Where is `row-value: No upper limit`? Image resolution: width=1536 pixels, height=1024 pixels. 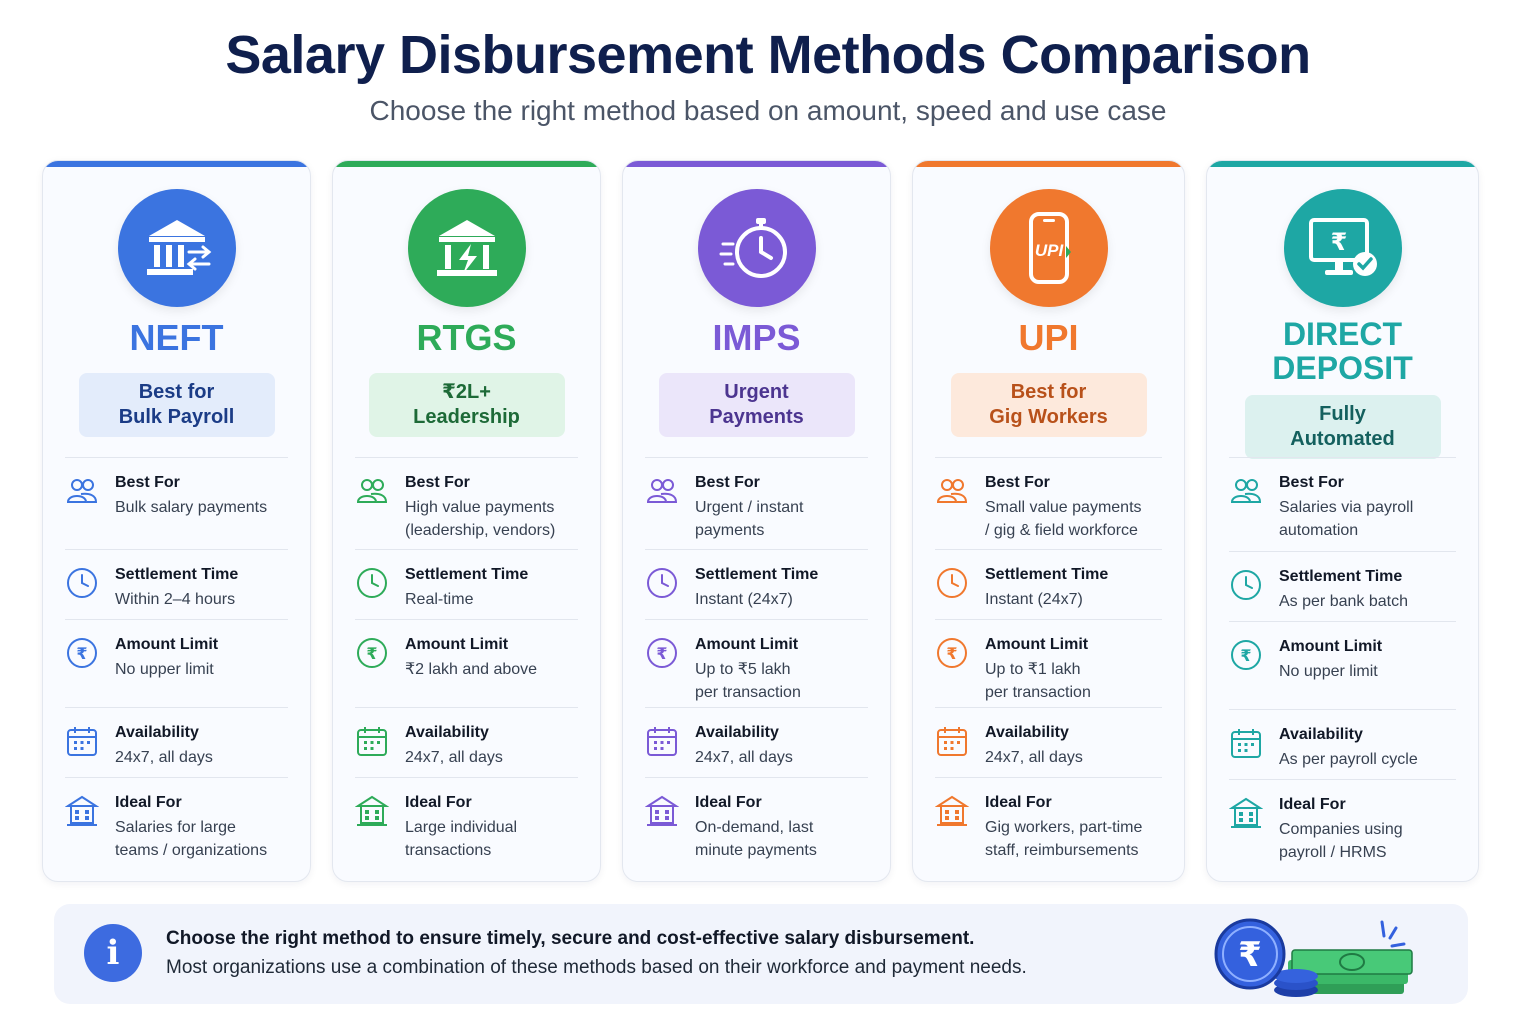
row-value: No upper limit is located at coordinates (1328, 671).